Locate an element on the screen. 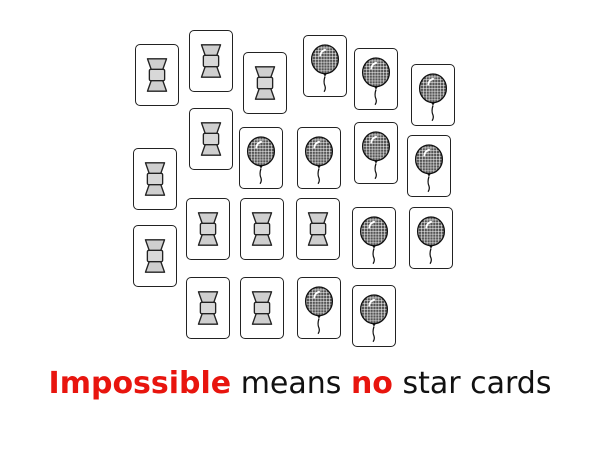  caption: Impossible means no star cards is located at coordinates (300, 384).